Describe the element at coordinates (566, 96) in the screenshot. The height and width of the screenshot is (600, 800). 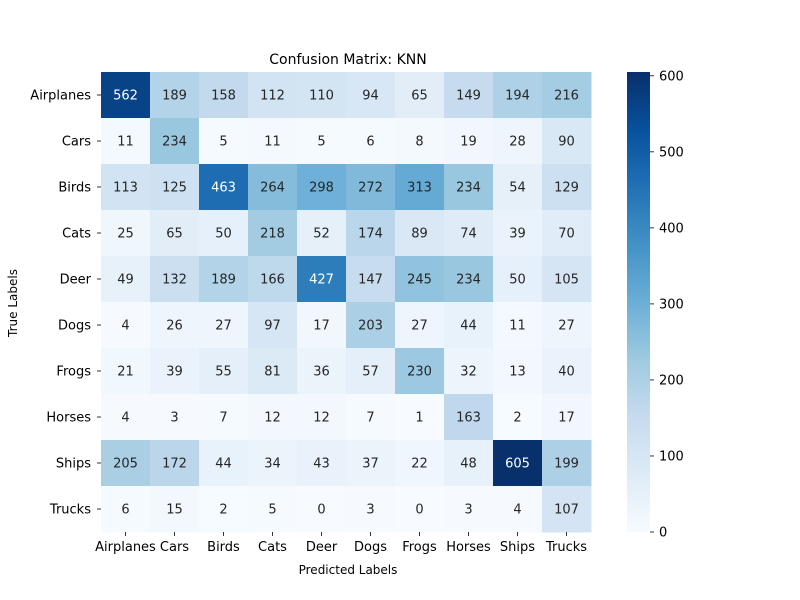
I see `cell-value-label-r0-c9: 216` at that location.